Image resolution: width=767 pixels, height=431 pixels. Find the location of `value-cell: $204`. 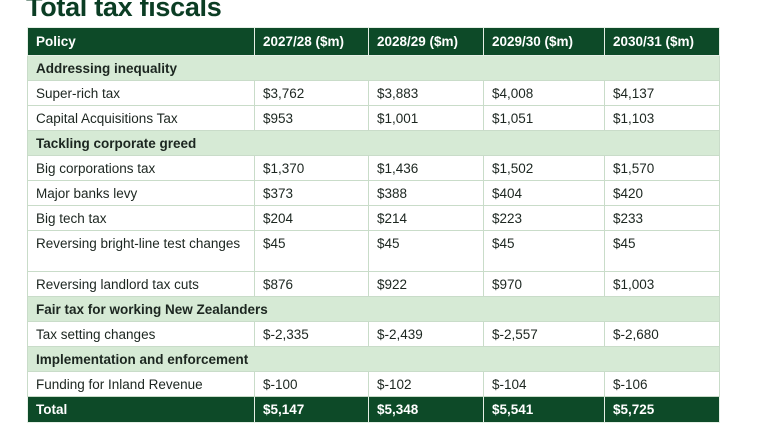

value-cell: $204 is located at coordinates (311, 218).